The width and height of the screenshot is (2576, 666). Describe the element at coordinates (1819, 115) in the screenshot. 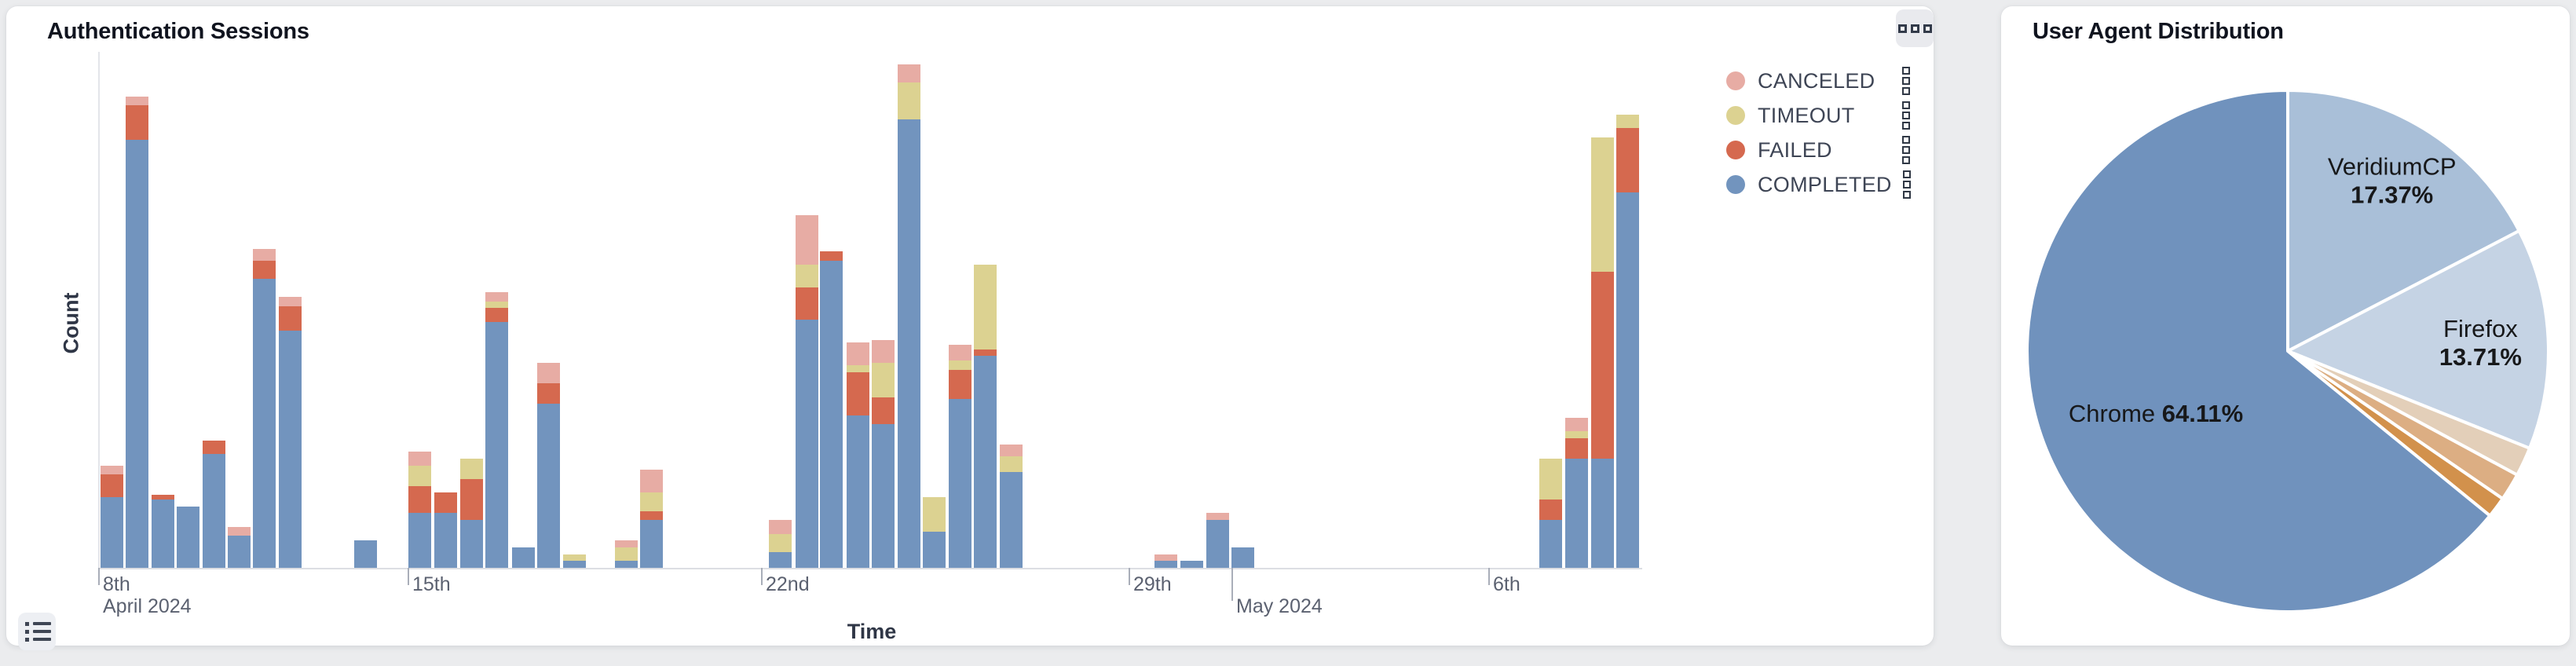

I see `legend-item-timeout: TIMEOUT` at that location.